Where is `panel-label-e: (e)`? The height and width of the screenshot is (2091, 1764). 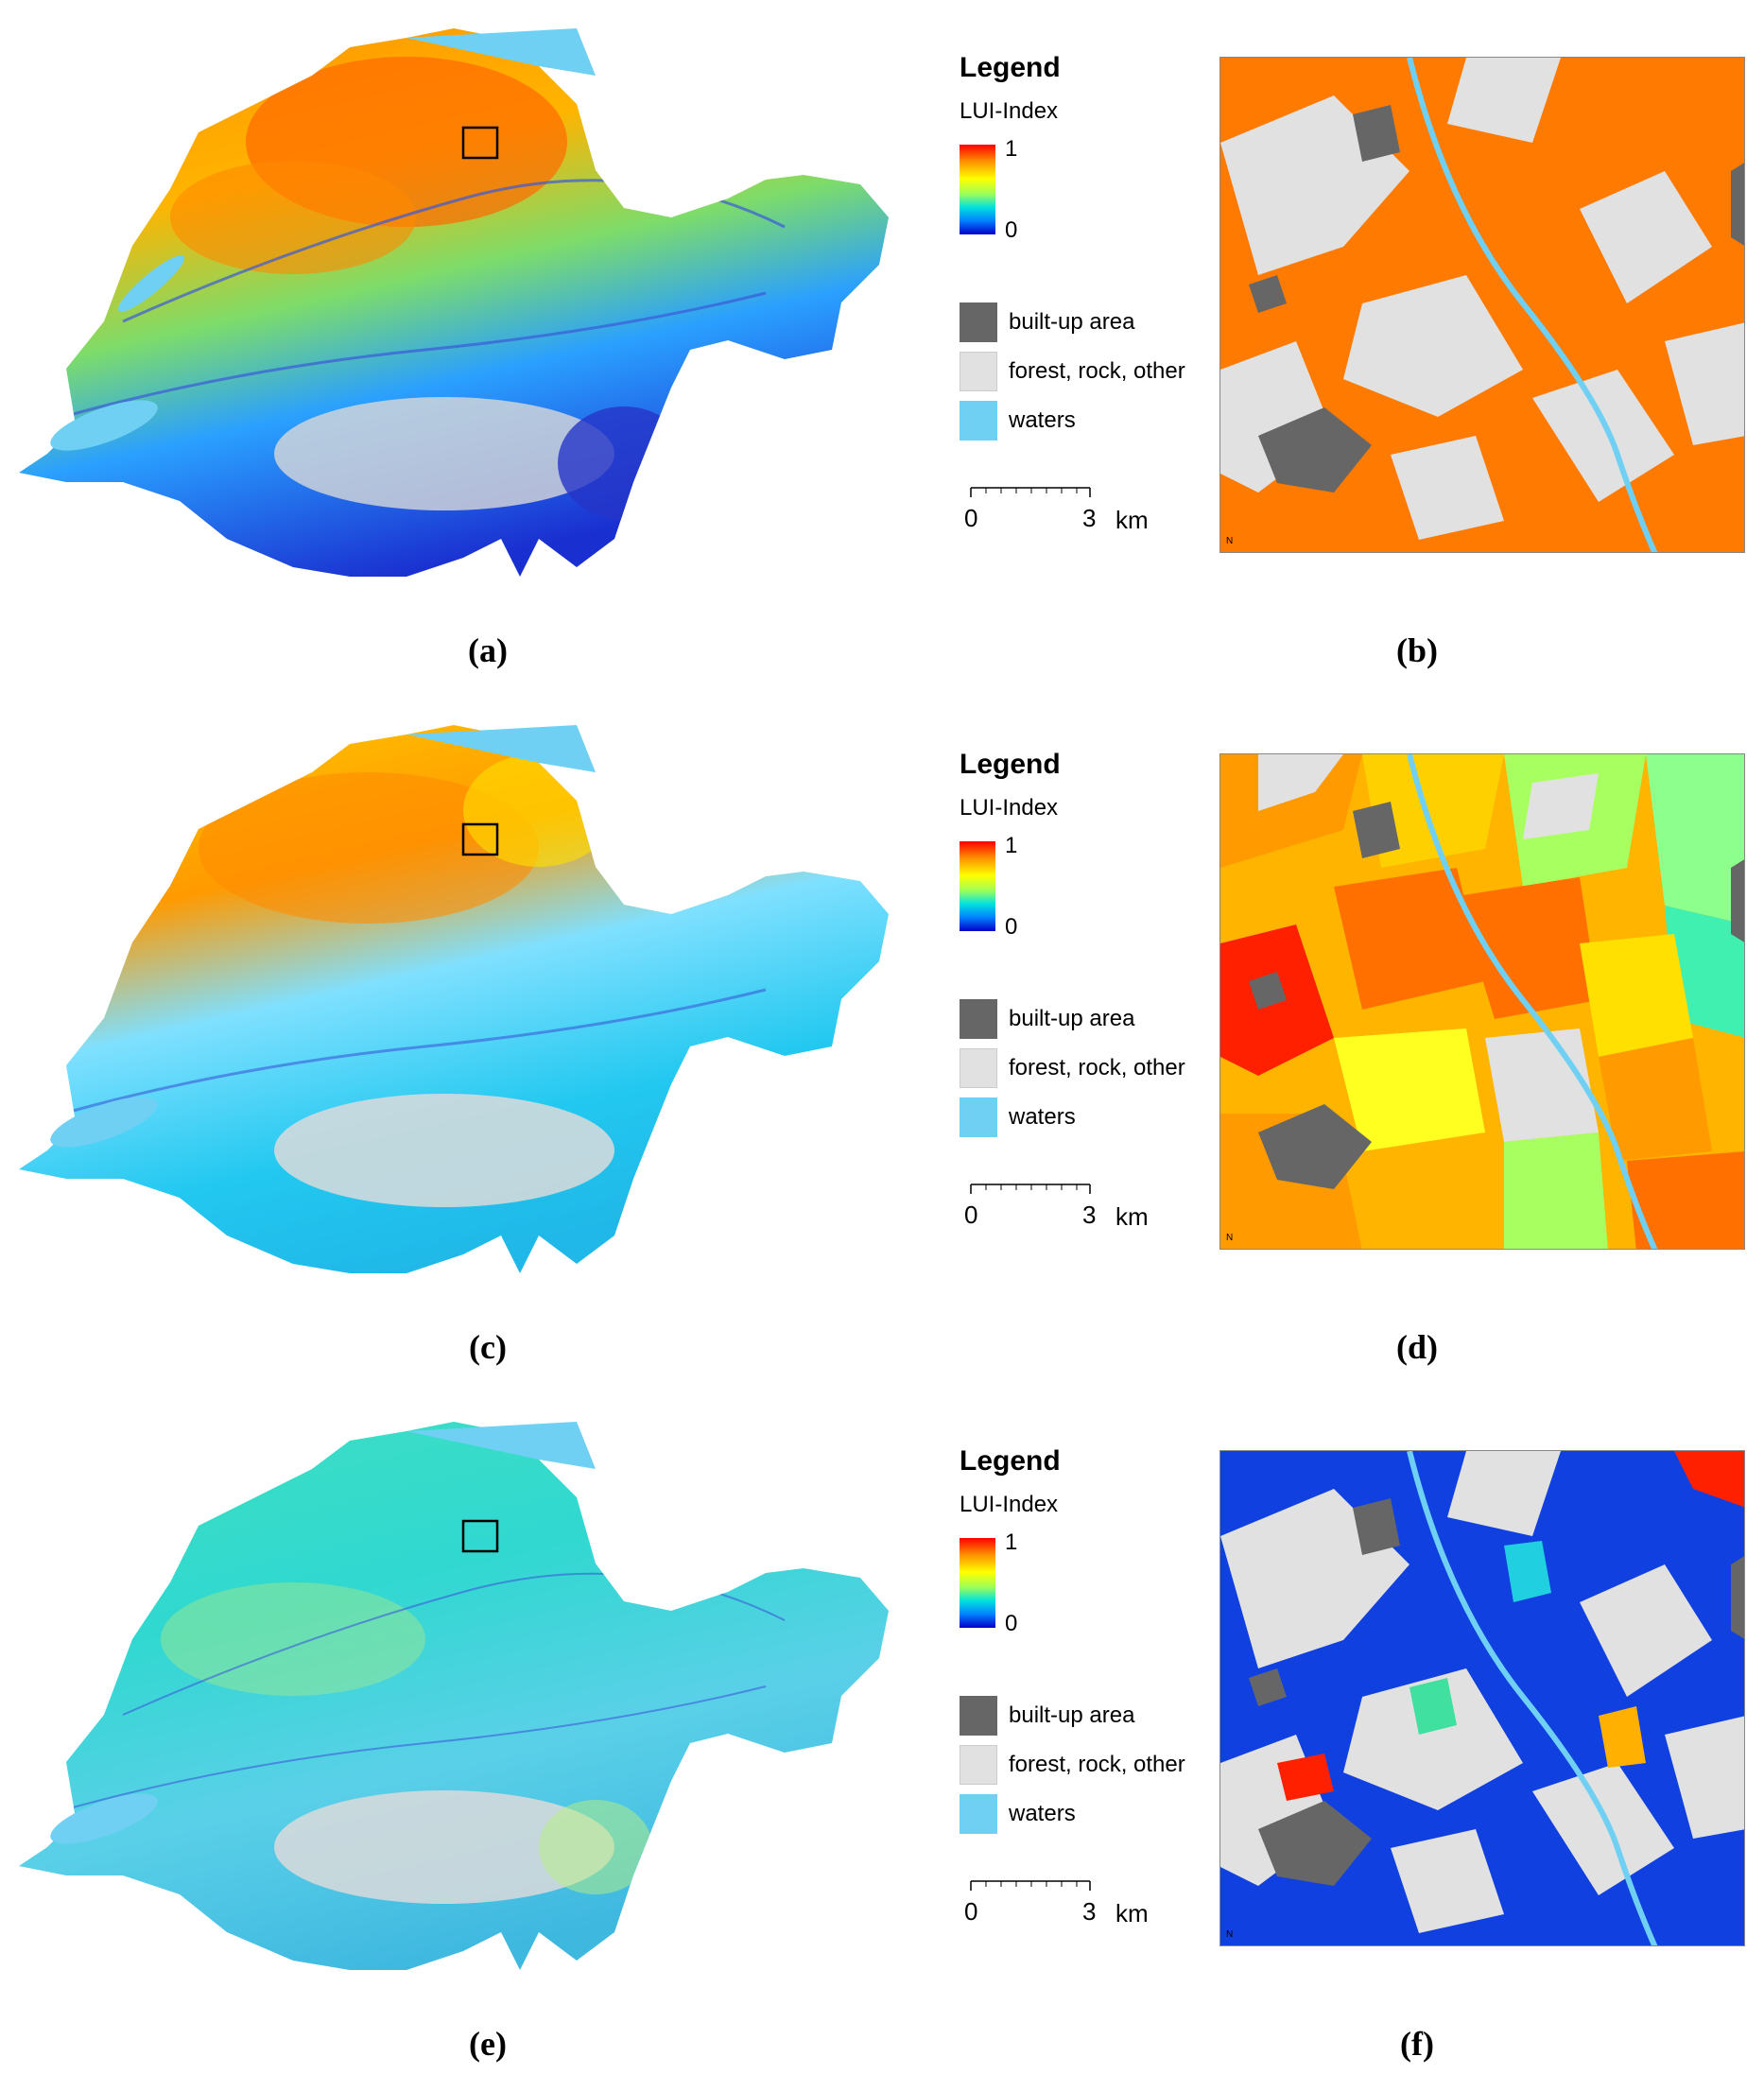
panel-label-e: (e) is located at coordinates (488, 2044).